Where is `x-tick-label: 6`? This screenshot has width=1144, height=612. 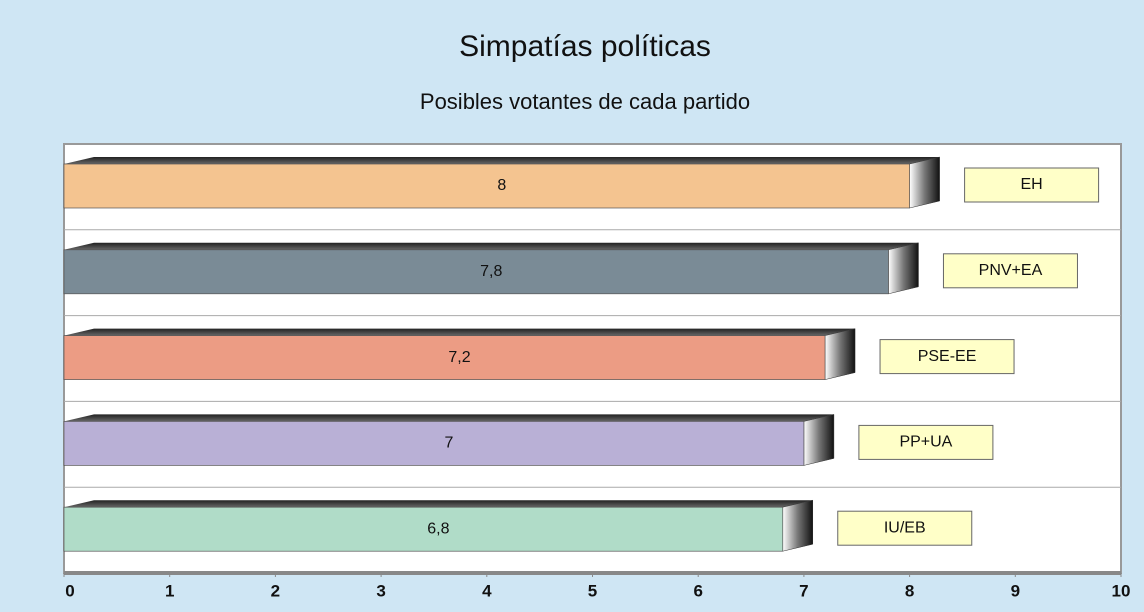 x-tick-label: 6 is located at coordinates (697, 590).